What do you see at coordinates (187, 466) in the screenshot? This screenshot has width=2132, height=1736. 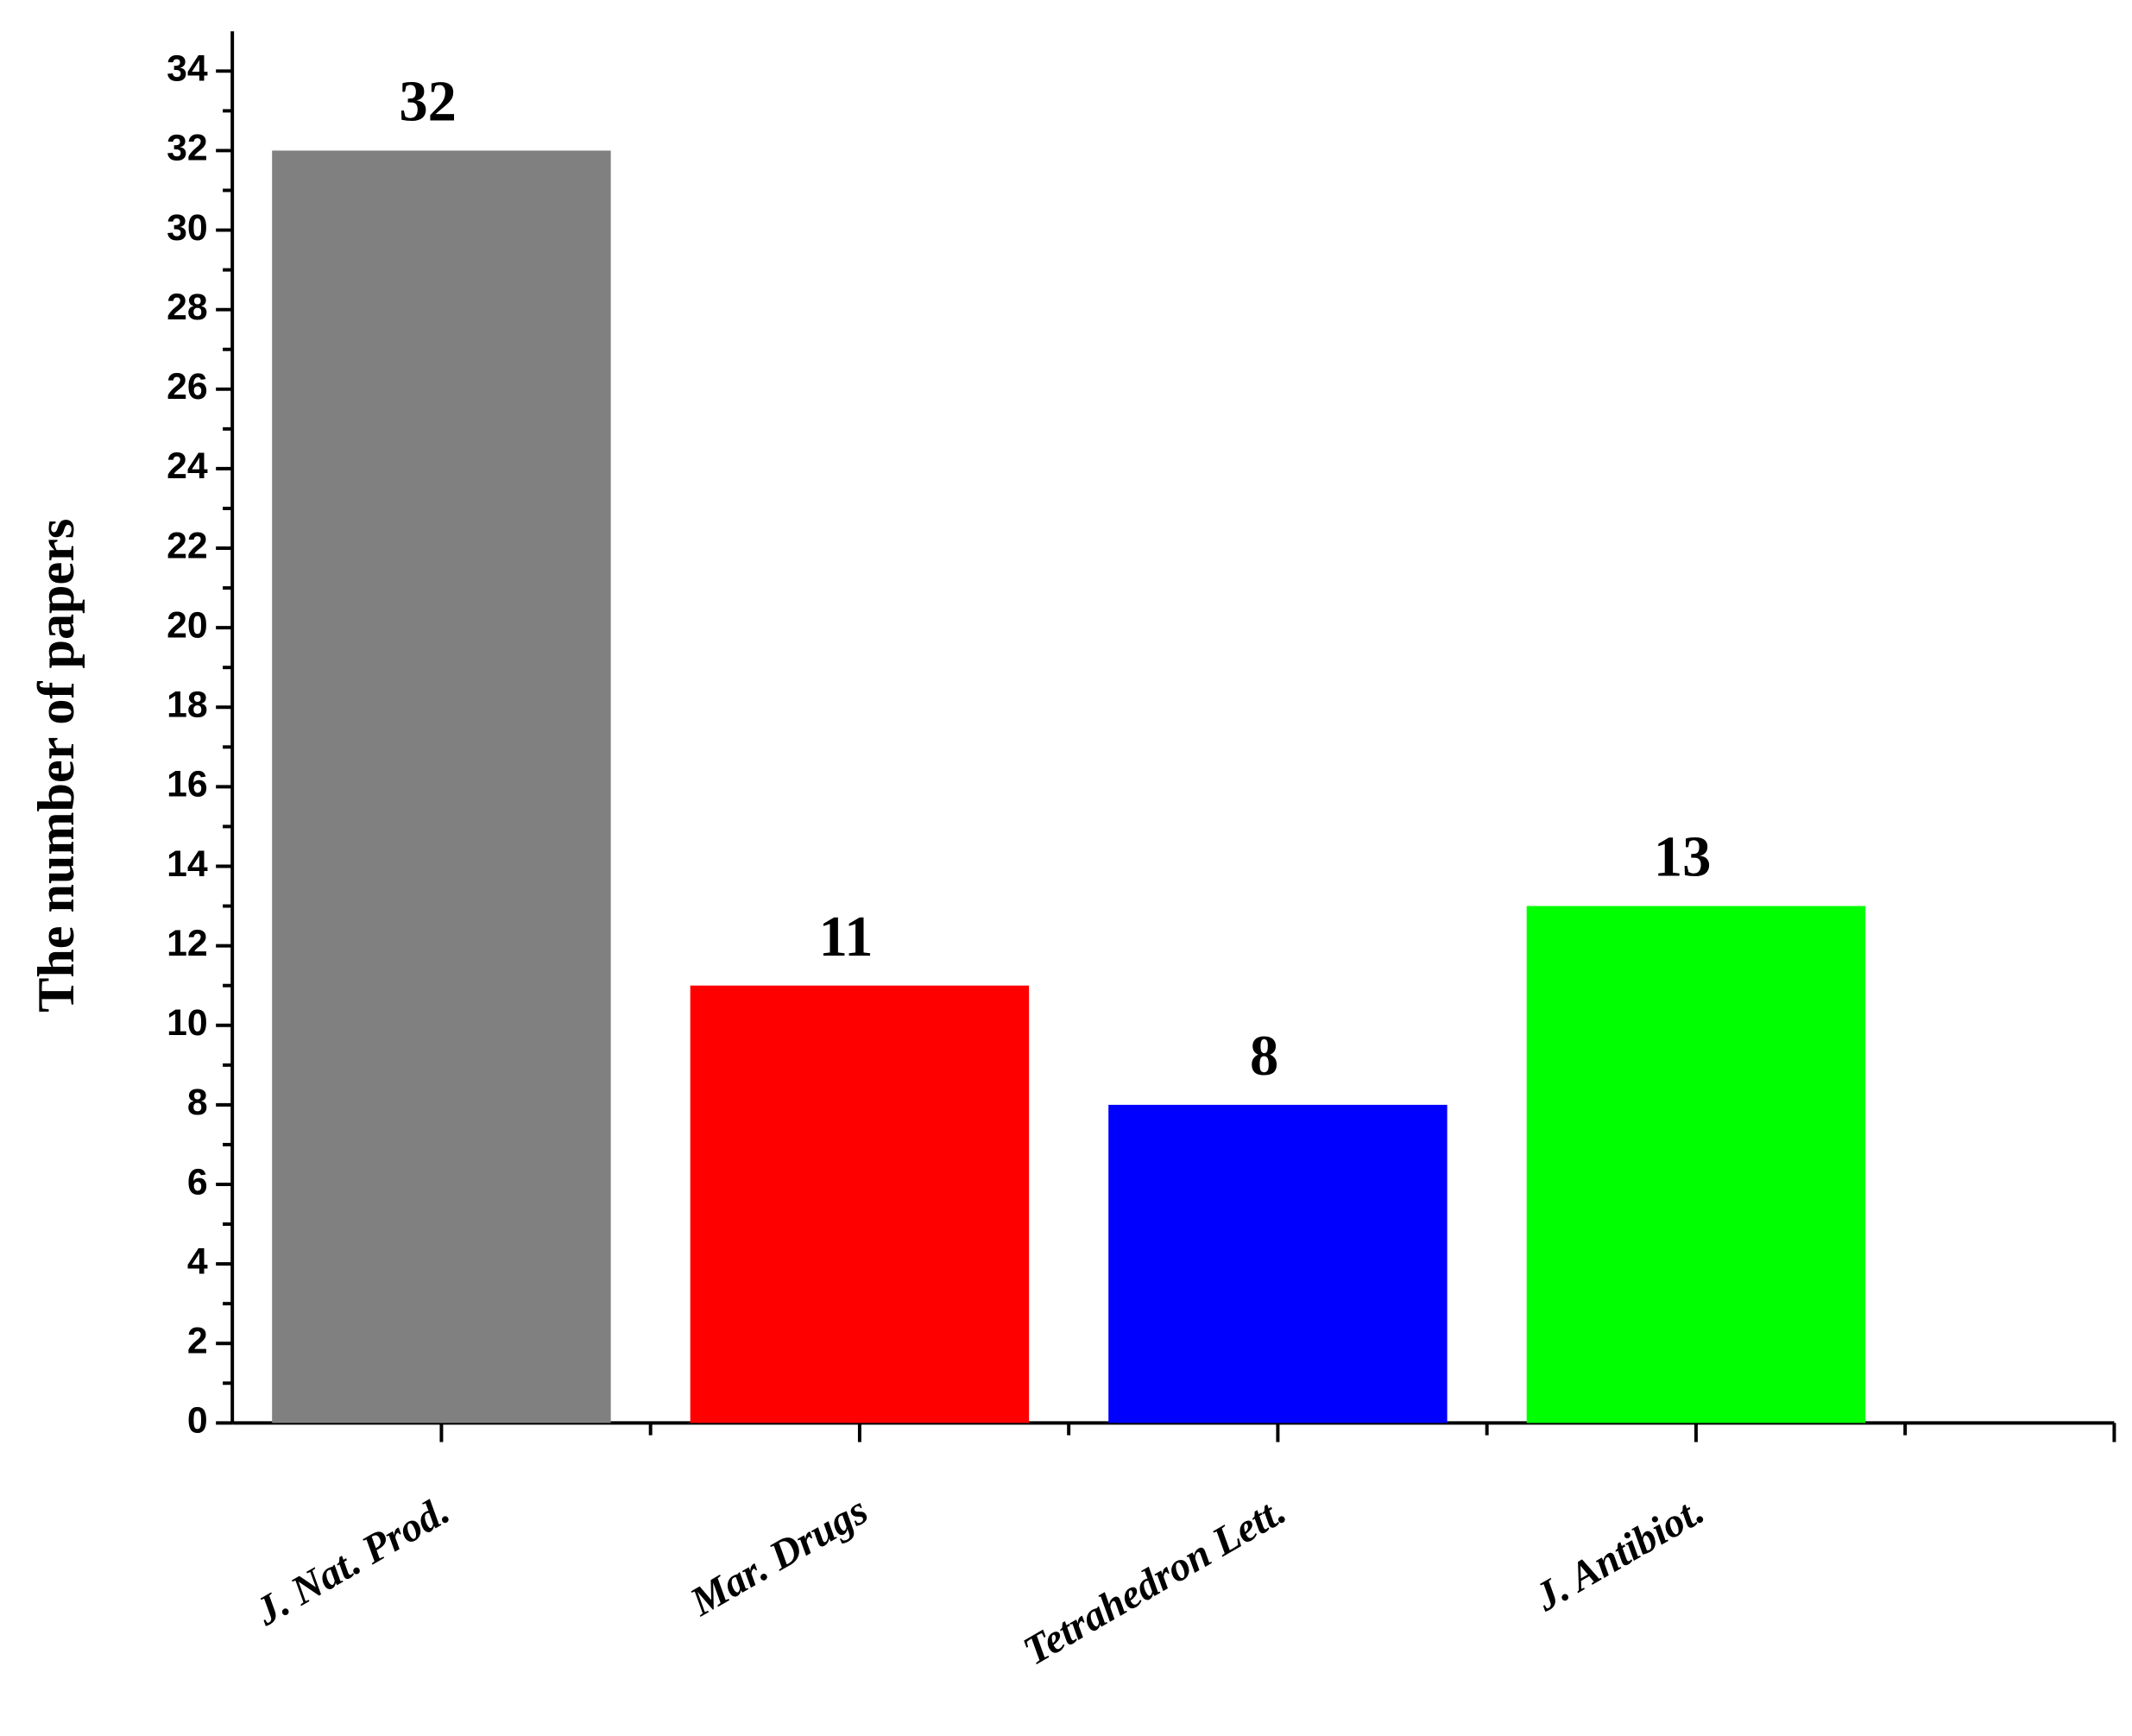 I see `y-tick-label: 24` at bounding box center [187, 466].